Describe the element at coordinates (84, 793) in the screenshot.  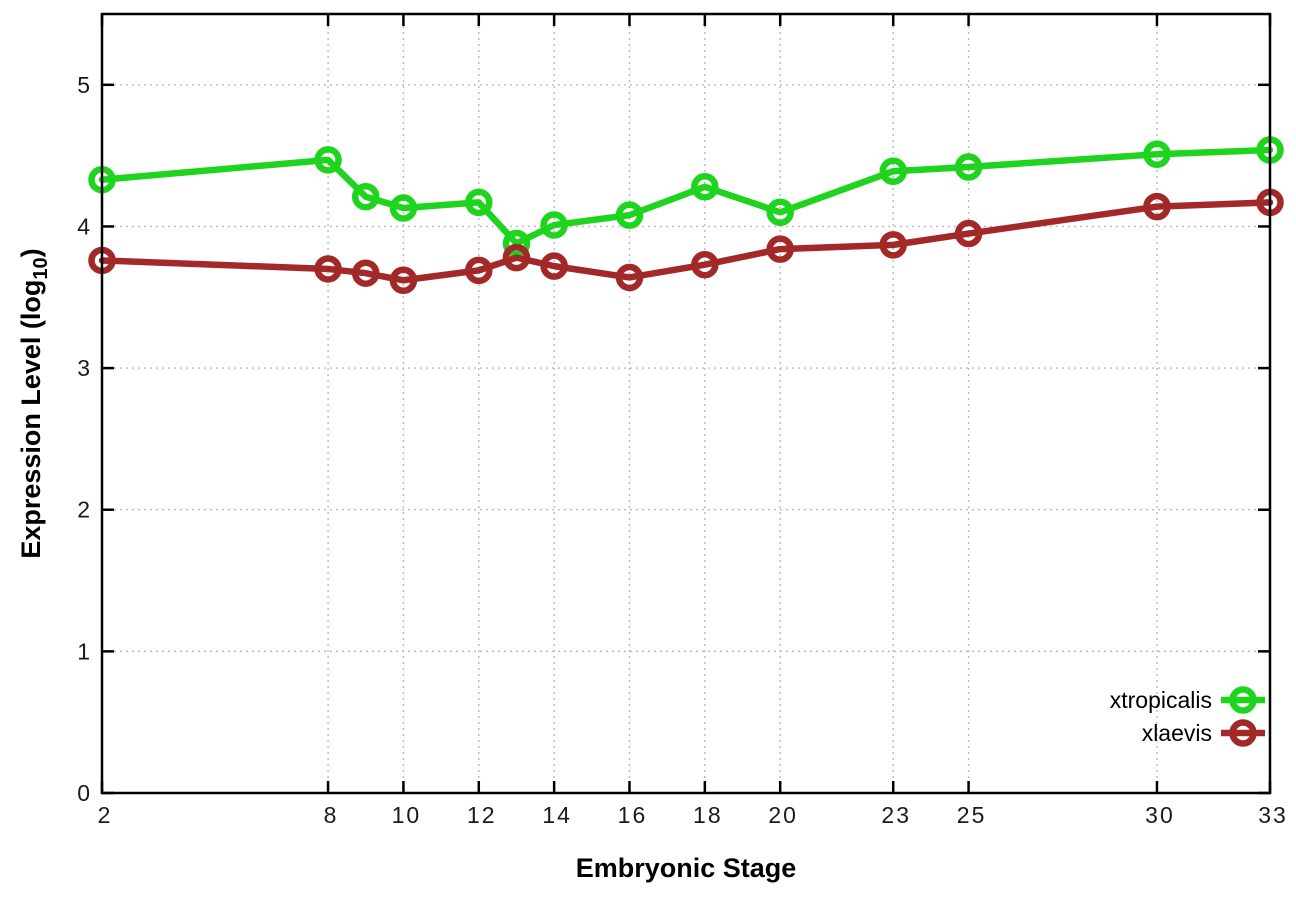
I see `y-tick-label: 0` at that location.